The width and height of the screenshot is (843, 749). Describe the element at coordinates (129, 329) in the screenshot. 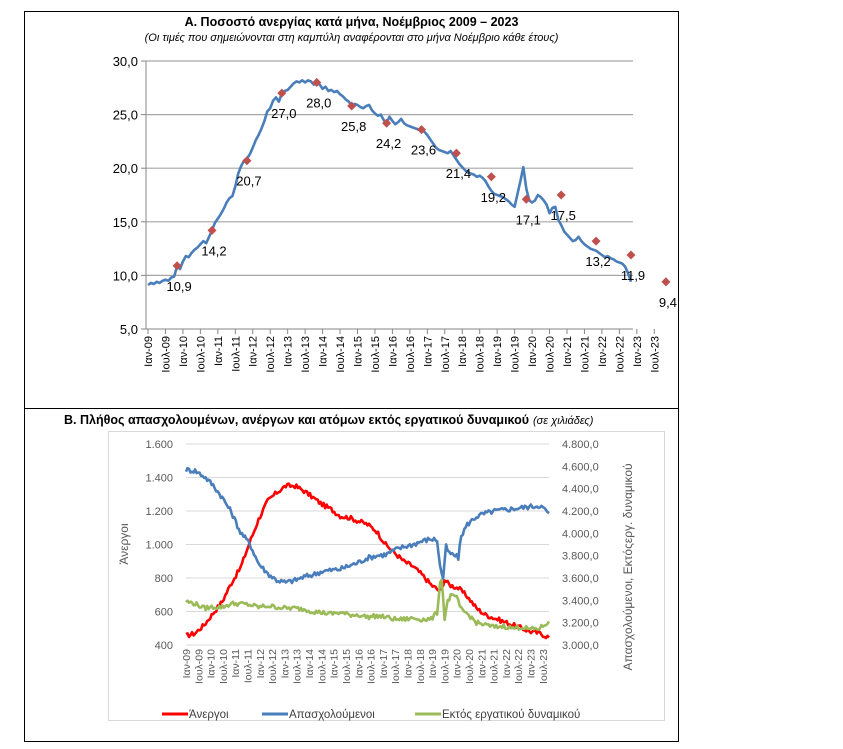

I see `y-tick-label: 5,0` at that location.